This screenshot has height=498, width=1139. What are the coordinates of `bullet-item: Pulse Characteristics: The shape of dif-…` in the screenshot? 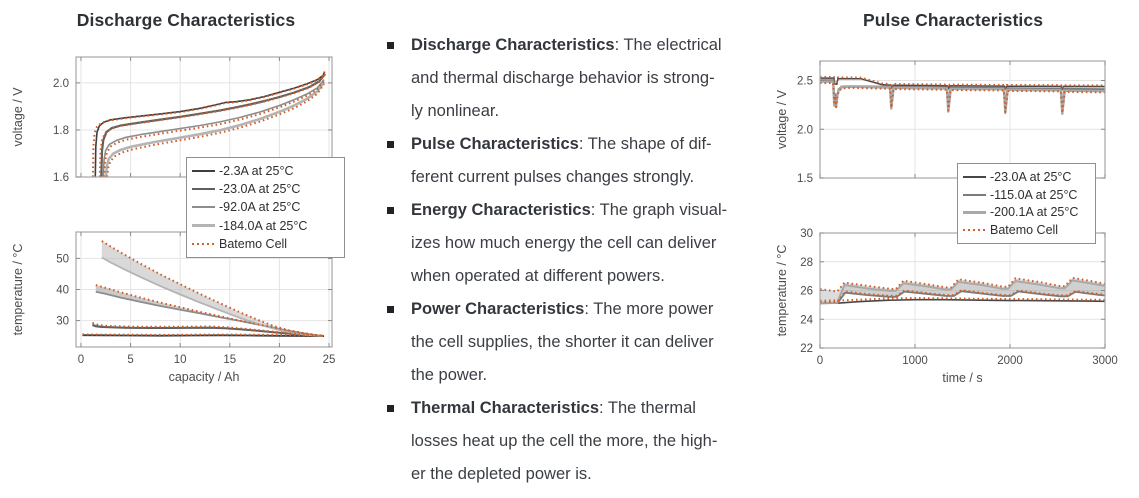 It's located at (576, 161).